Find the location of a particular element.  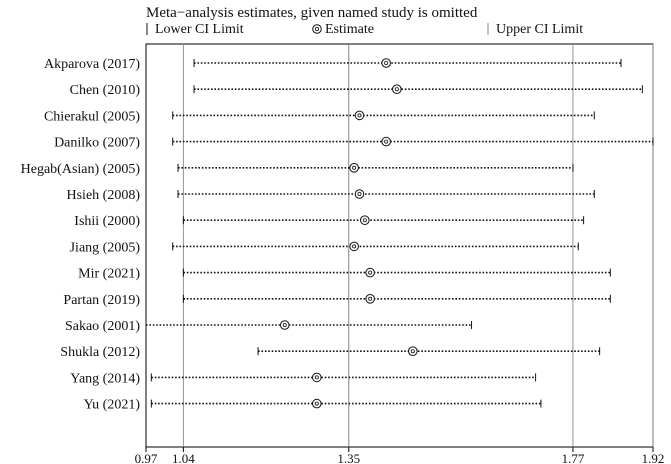

x-tick-label: 0.97 is located at coordinates (146, 457).